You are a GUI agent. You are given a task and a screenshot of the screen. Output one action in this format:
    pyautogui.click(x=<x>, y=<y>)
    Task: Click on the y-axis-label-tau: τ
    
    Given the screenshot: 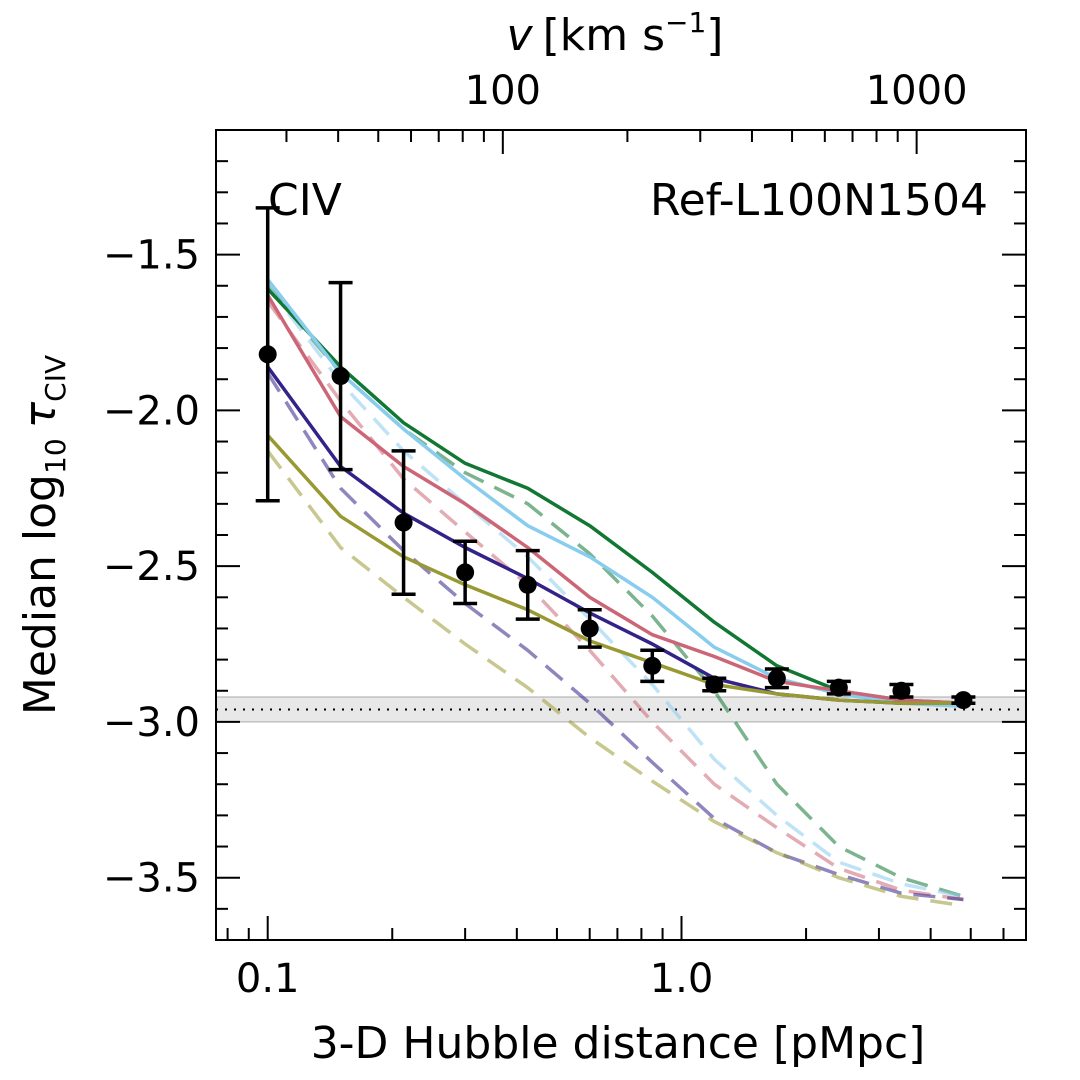 What is the action you would take?
    pyautogui.click(x=40, y=414)
    